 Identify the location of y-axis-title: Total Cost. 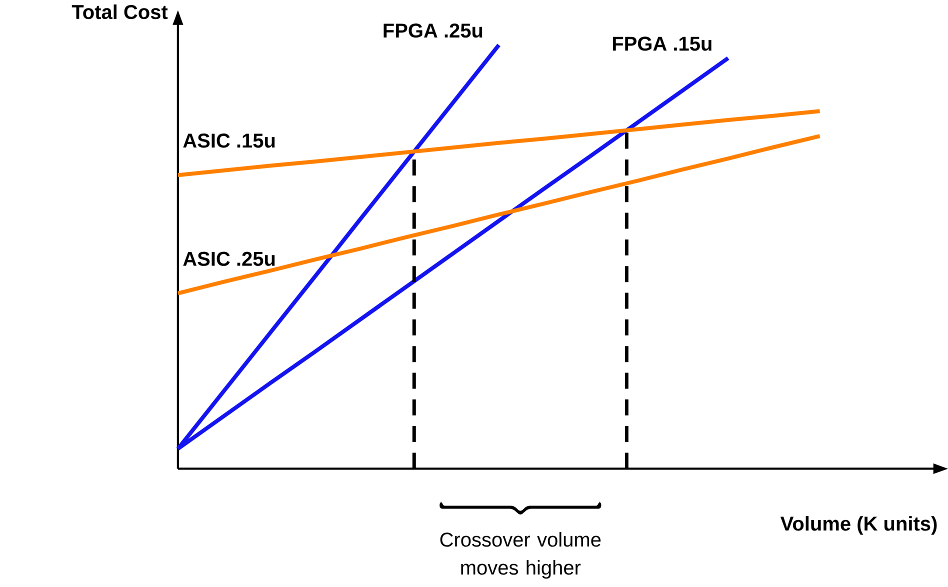
(120, 12).